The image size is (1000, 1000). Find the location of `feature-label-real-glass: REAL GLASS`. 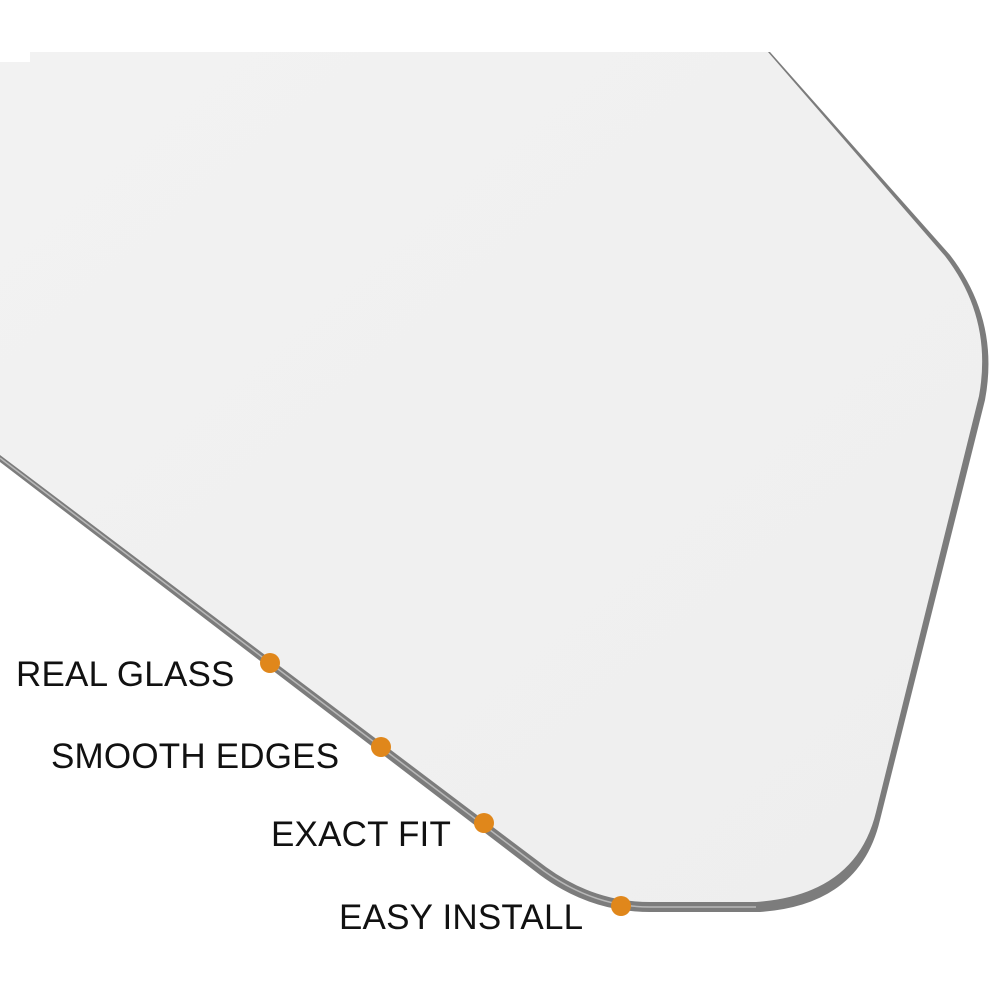

feature-label-real-glass: REAL GLASS is located at coordinates (125, 674).